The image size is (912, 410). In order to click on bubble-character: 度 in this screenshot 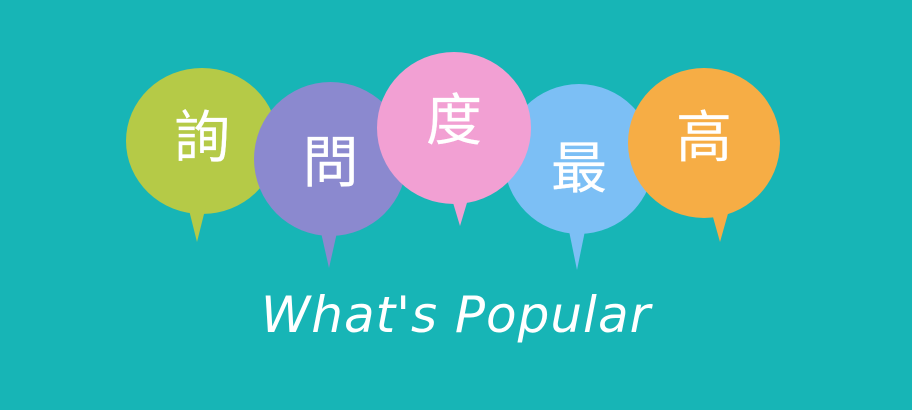, I will do `click(454, 121)`.